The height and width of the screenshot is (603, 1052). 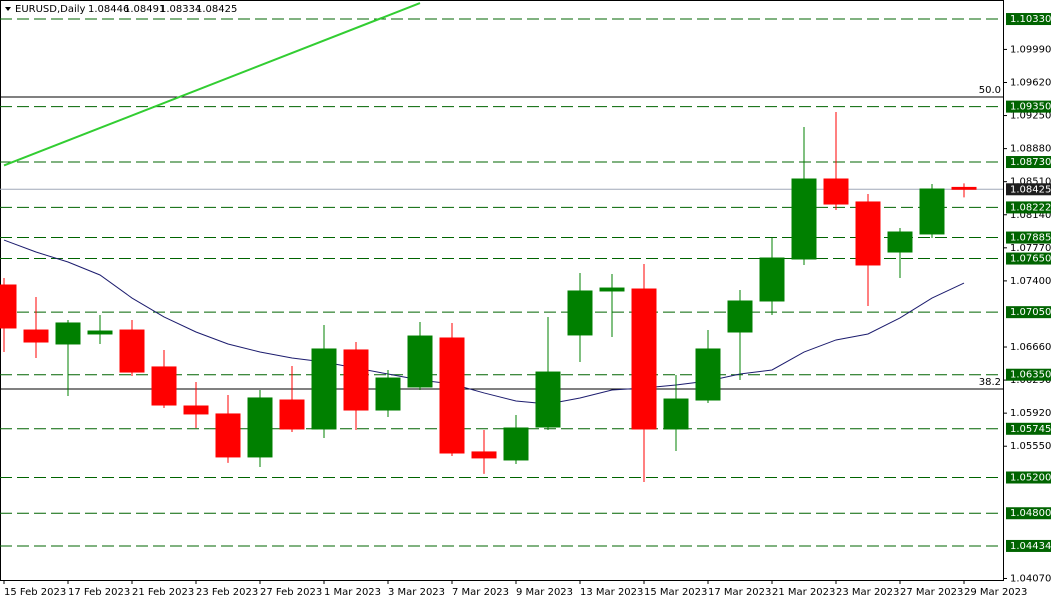 What do you see at coordinates (1030, 149) in the screenshot?
I see `y-tick-label: 1.08880` at bounding box center [1030, 149].